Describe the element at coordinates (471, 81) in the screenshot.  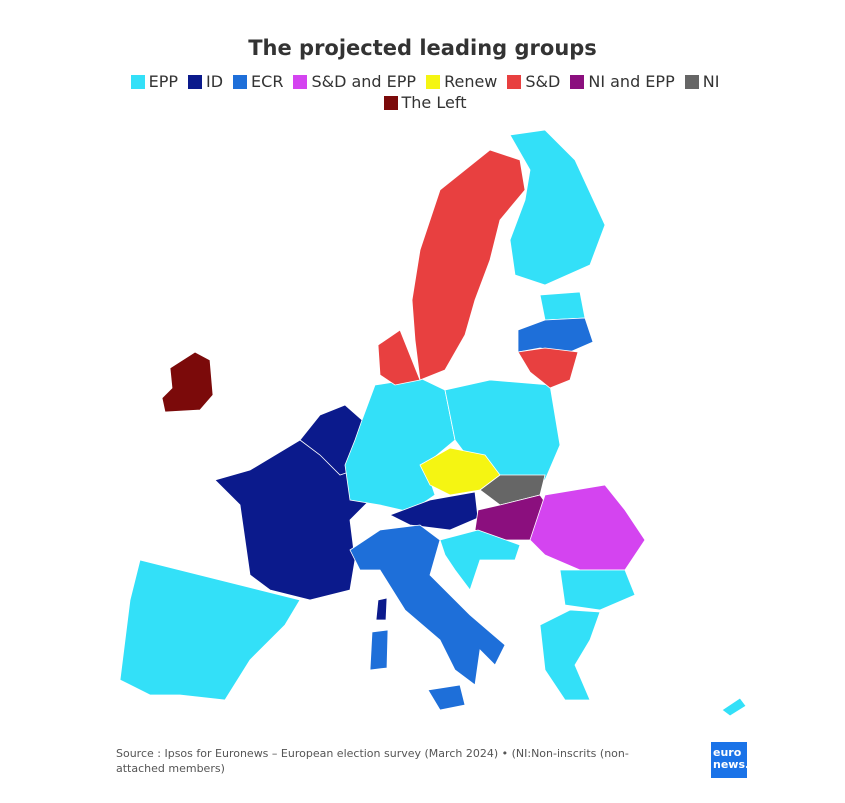
I see `legend-label: Renew` at that location.